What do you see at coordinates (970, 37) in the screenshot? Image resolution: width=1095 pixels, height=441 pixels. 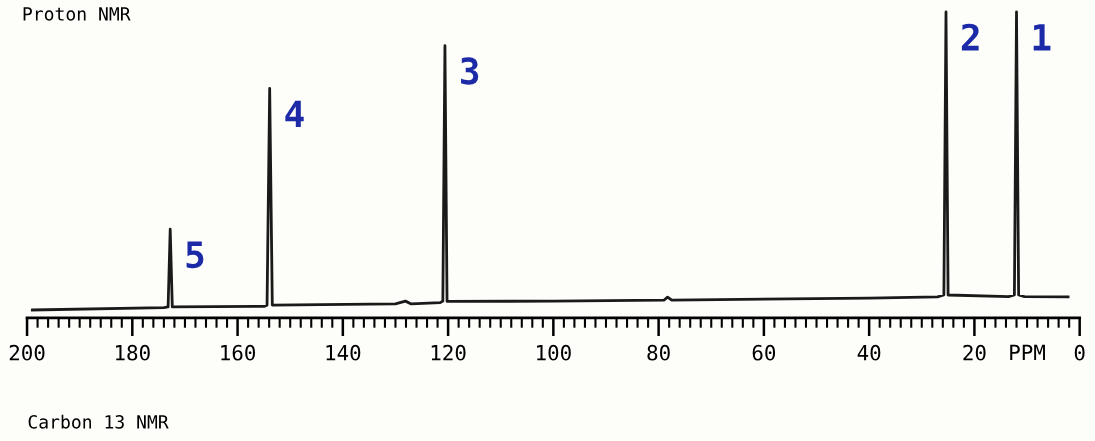 I see `annotation: 2` at bounding box center [970, 37].